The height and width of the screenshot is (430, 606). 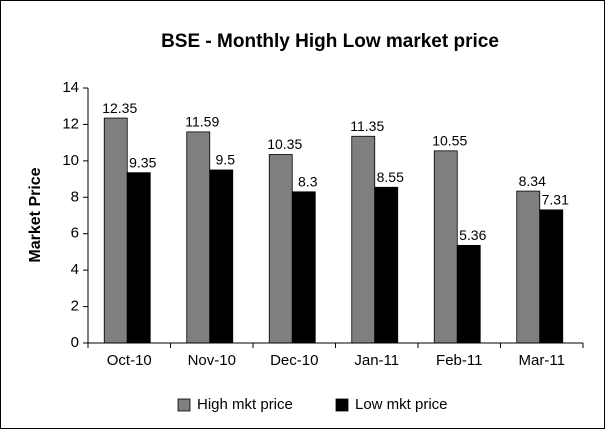 What do you see at coordinates (75, 233) in the screenshot?
I see `y-tick-label: 6` at bounding box center [75, 233].